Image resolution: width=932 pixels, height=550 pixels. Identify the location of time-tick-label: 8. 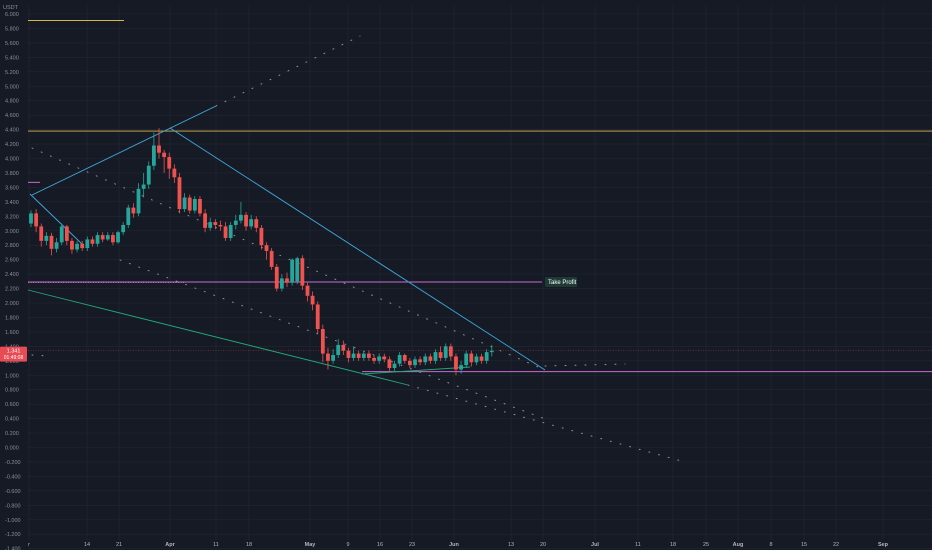
(770, 545).